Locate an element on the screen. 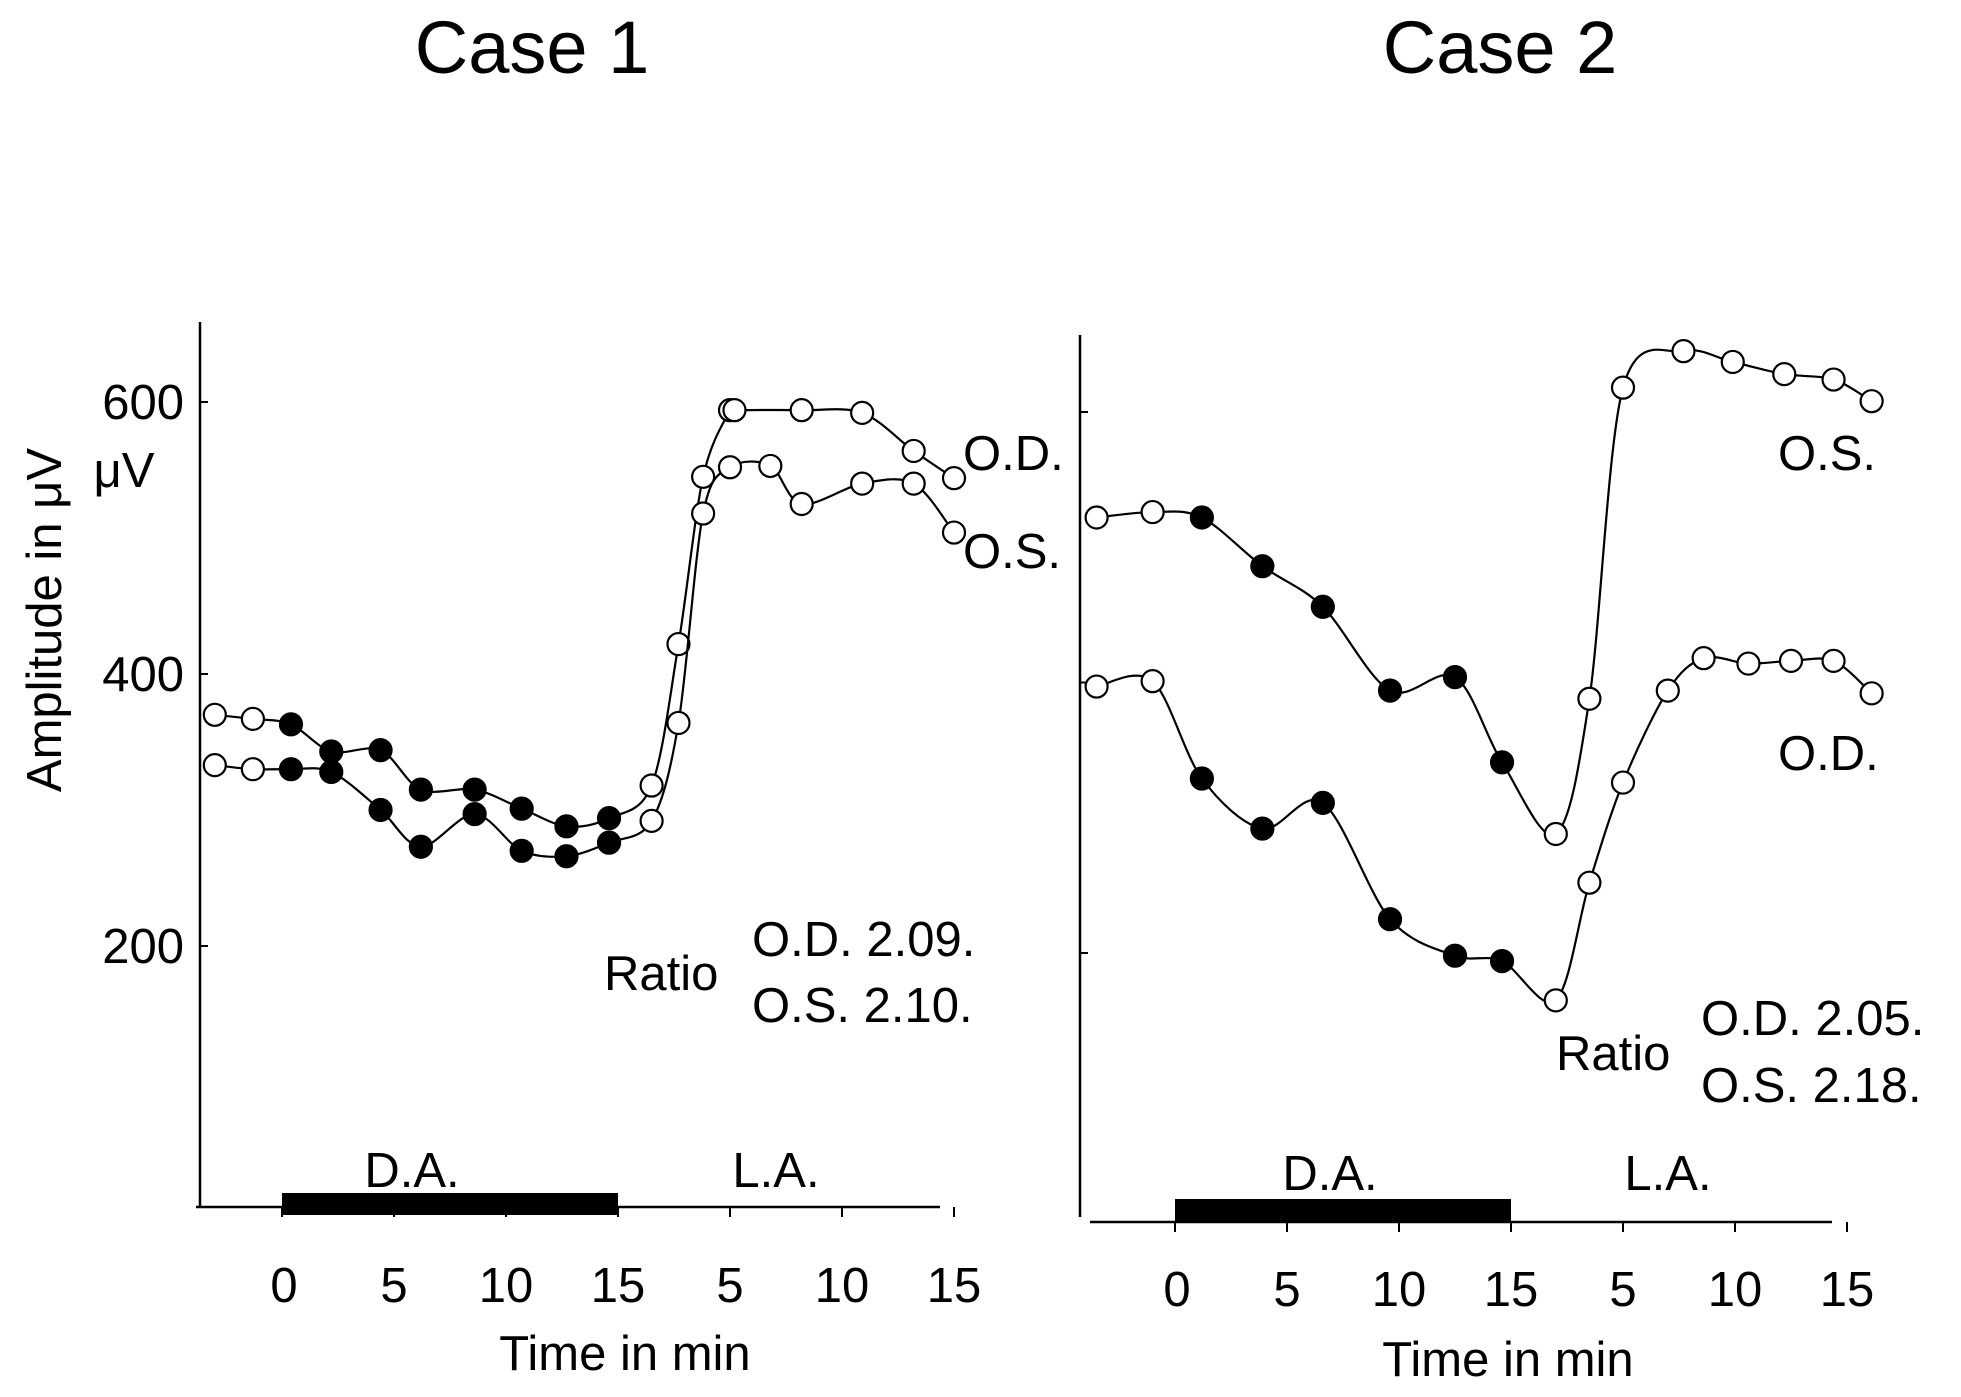  series-group is located at coordinates (584, 633).